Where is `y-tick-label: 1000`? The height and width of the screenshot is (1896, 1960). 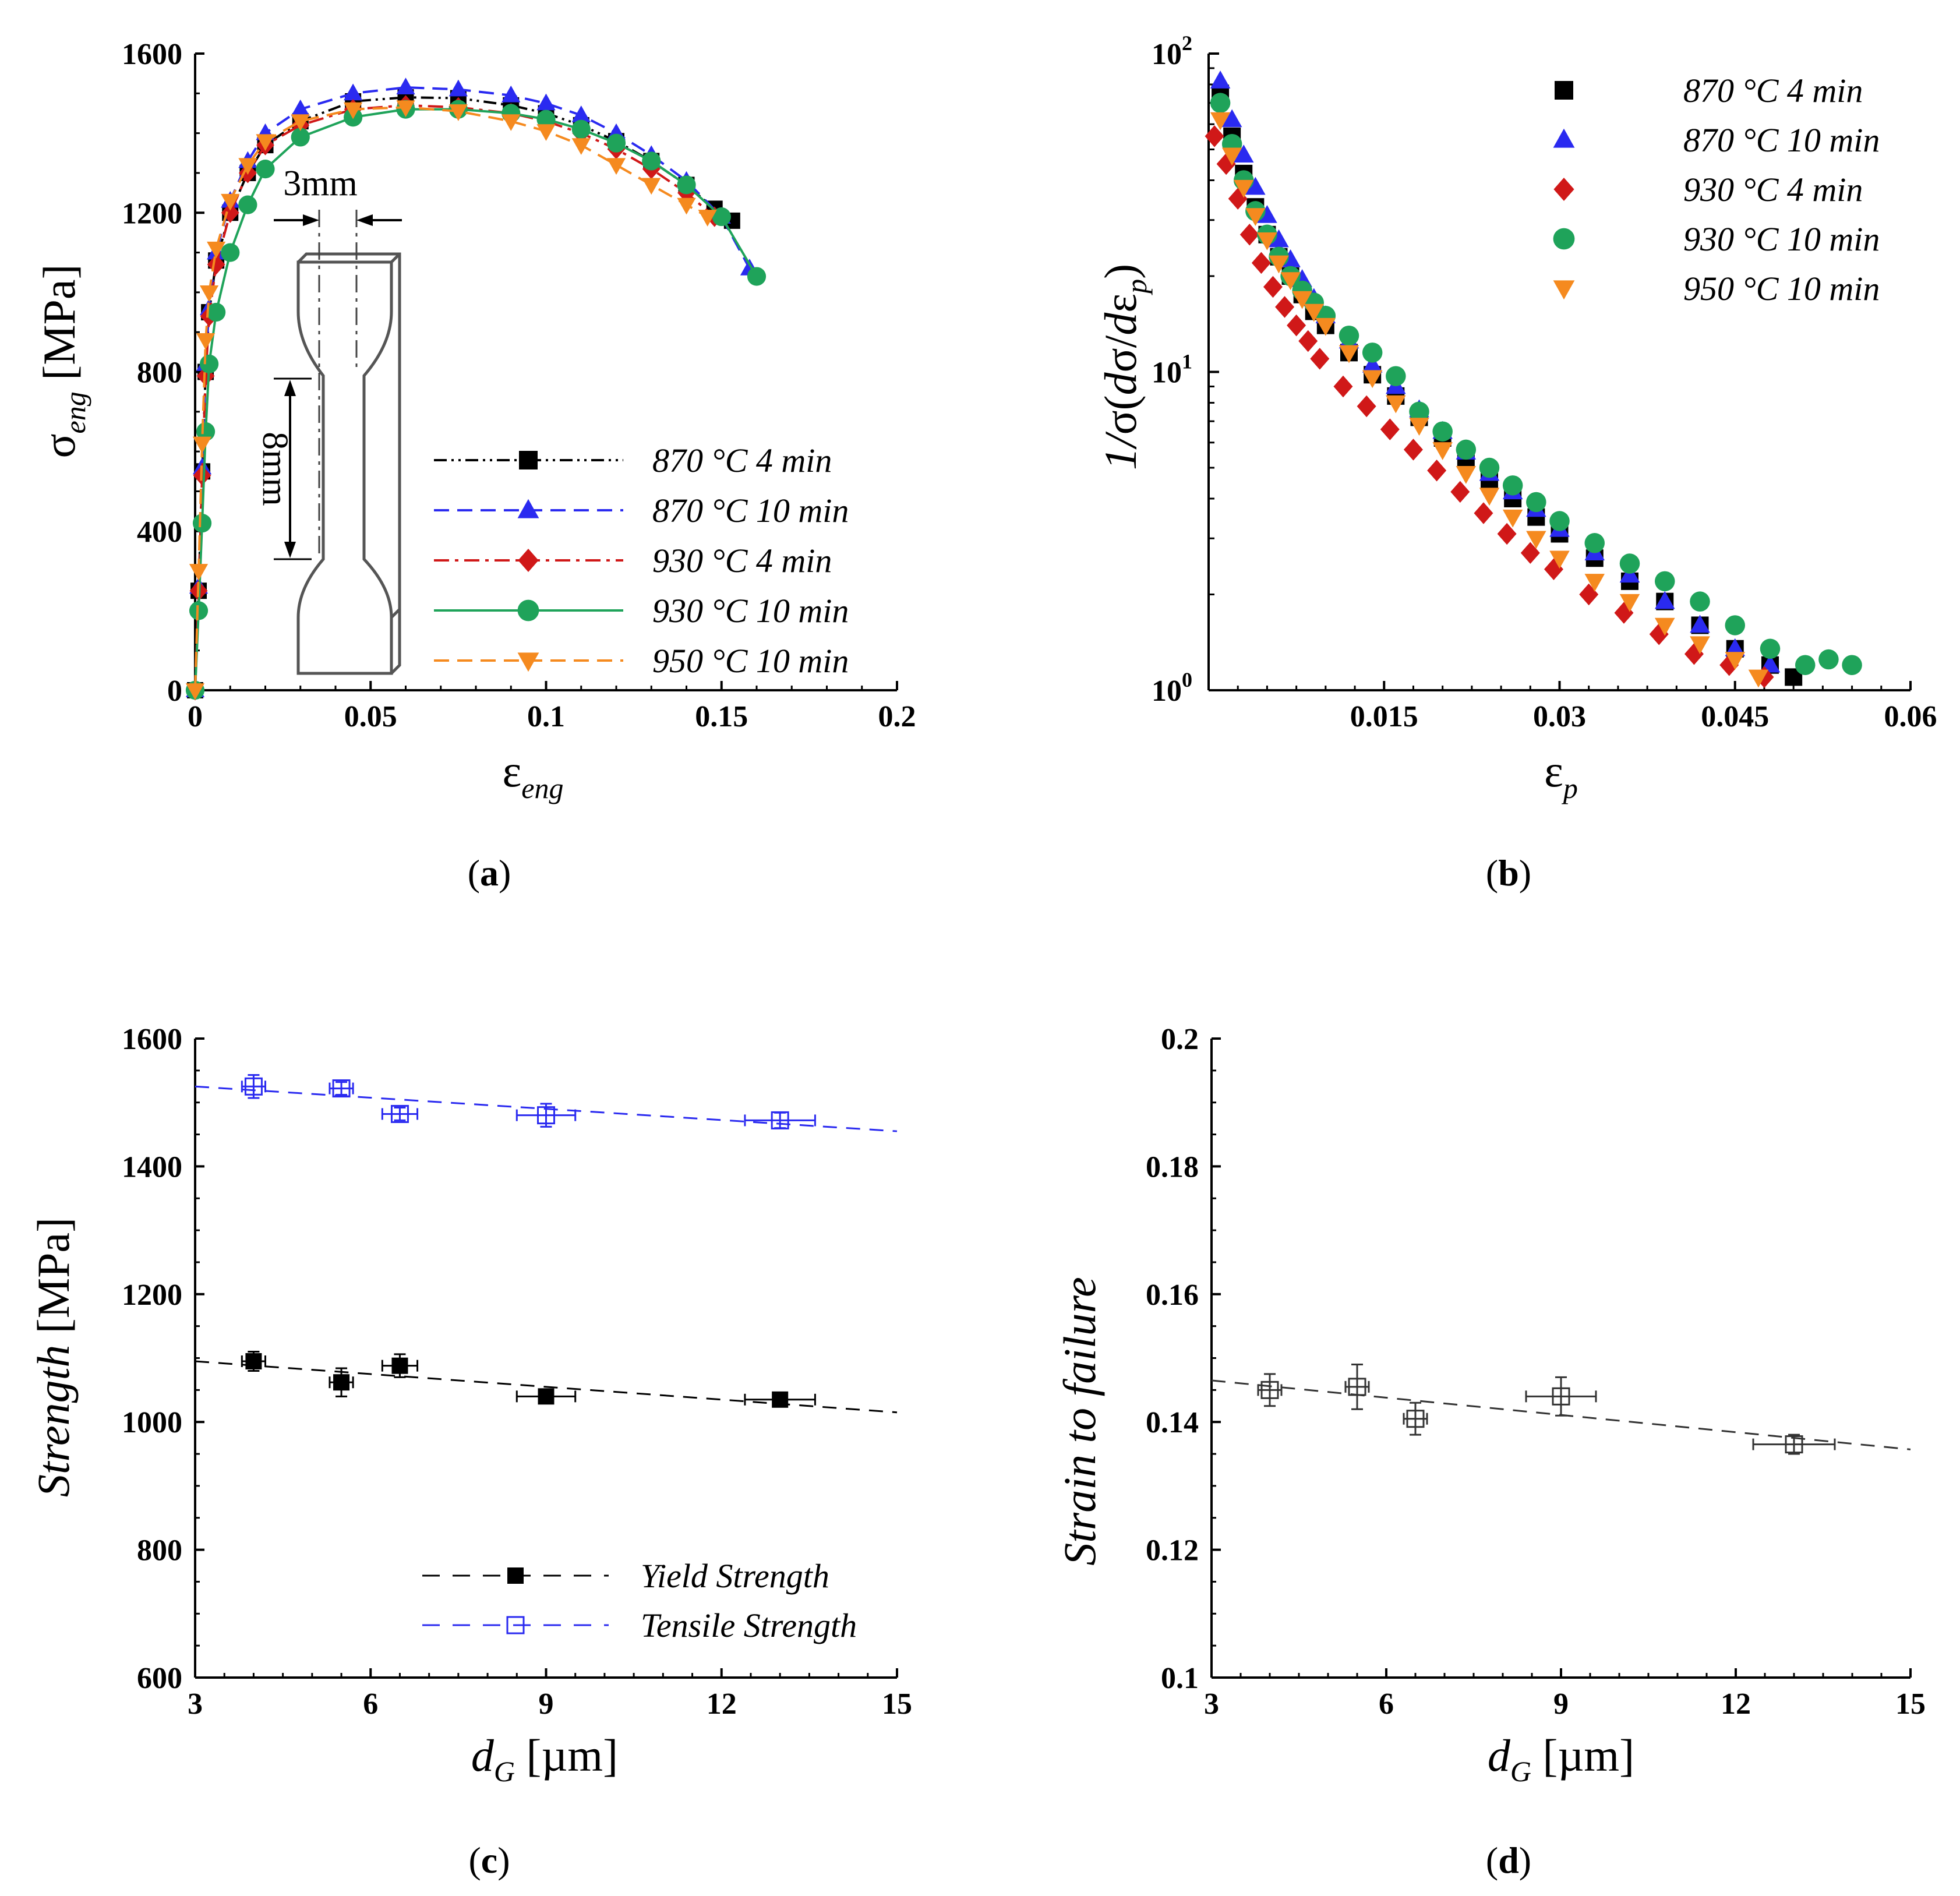 y-tick-label: 1000 is located at coordinates (152, 1422).